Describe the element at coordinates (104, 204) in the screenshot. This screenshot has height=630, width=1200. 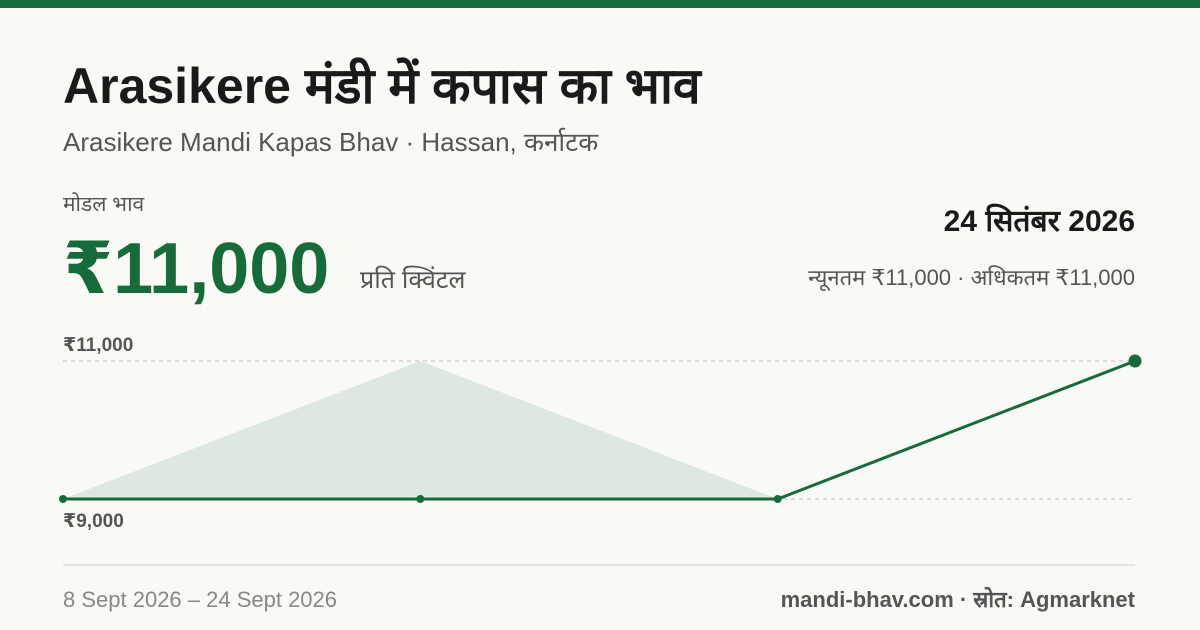
I see `price-label: मोडल भाव` at that location.